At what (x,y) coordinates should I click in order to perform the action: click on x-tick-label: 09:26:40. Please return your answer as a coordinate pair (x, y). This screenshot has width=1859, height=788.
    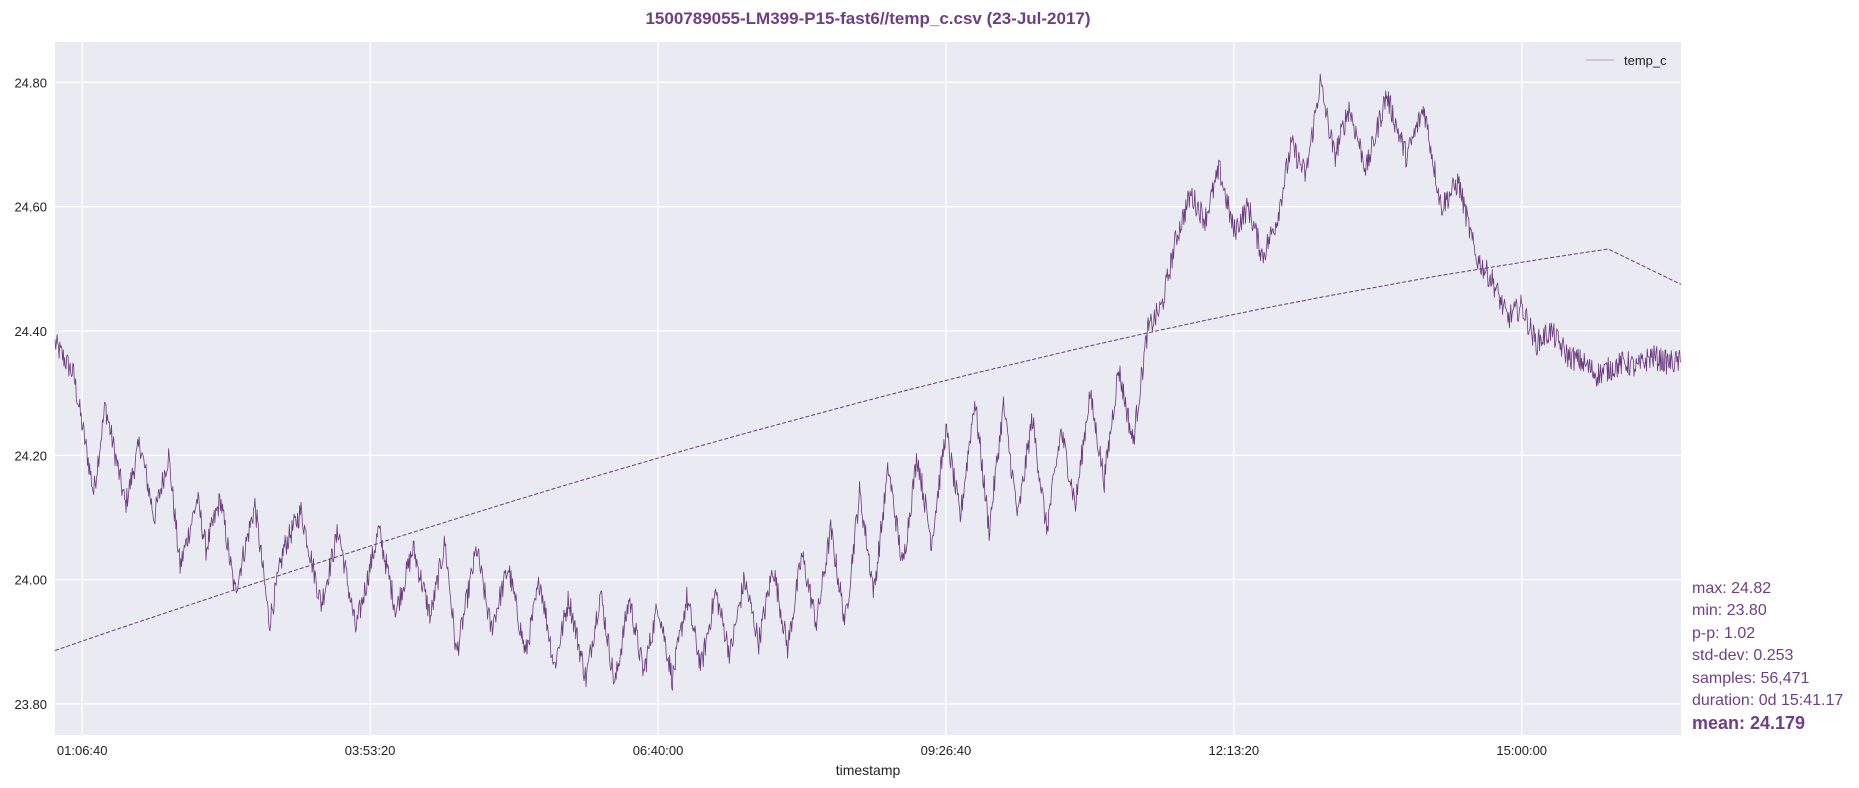
    Looking at the image, I should click on (946, 750).